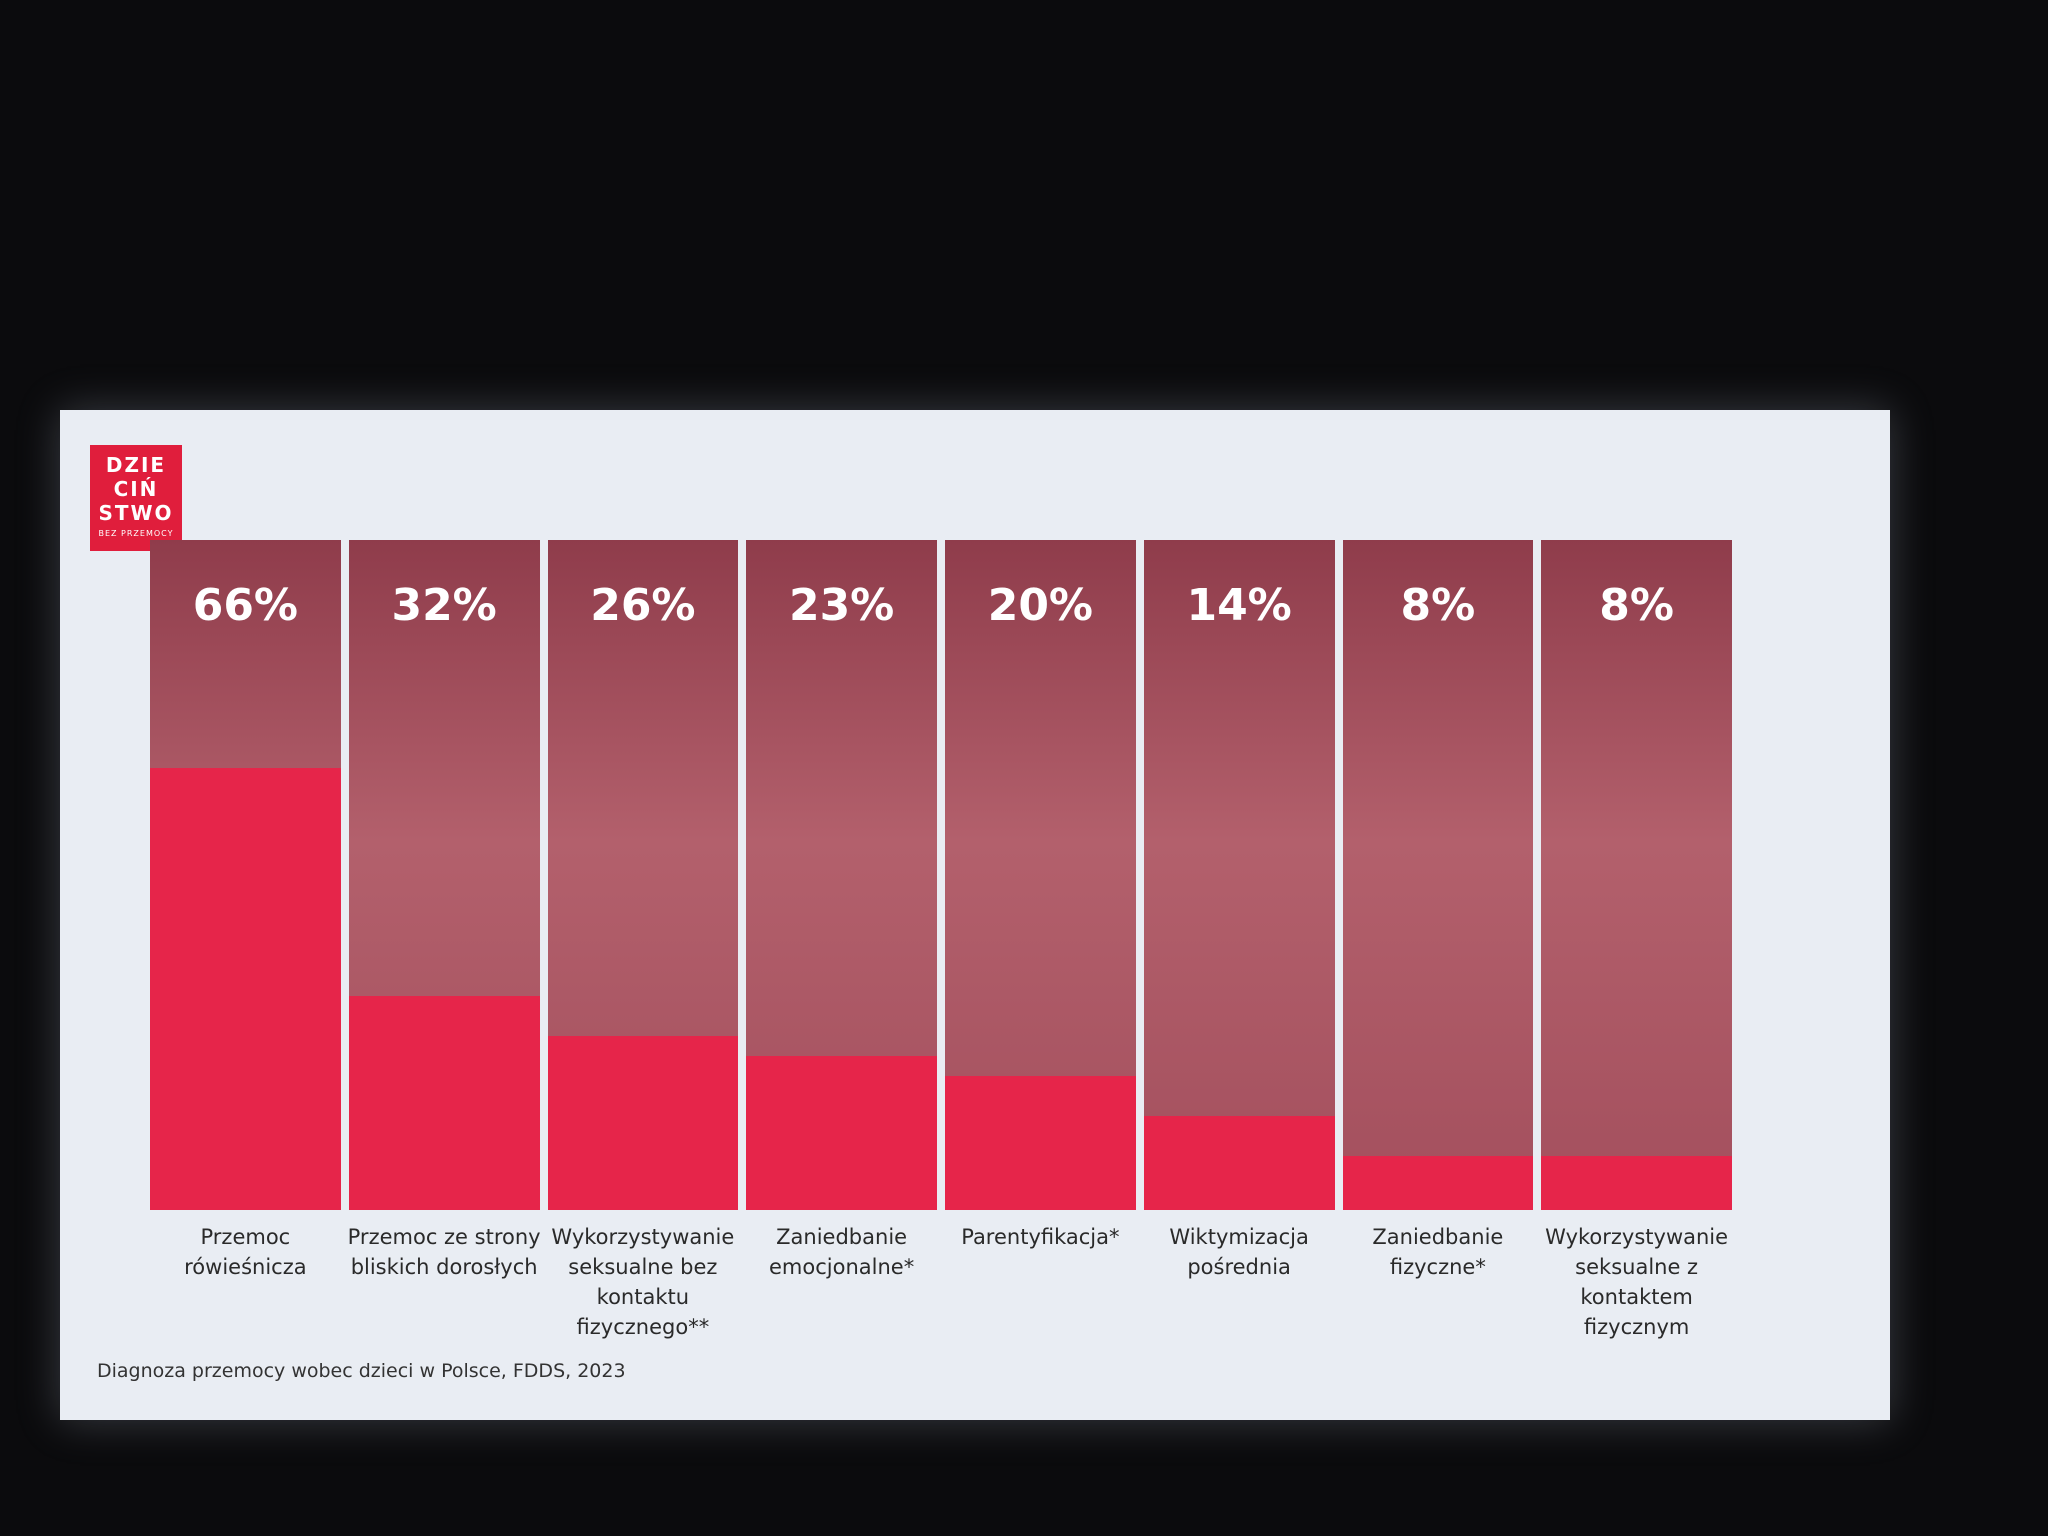 This screenshot has height=1536, width=2048. What do you see at coordinates (136, 465) in the screenshot?
I see `logo-line: DZIE` at bounding box center [136, 465].